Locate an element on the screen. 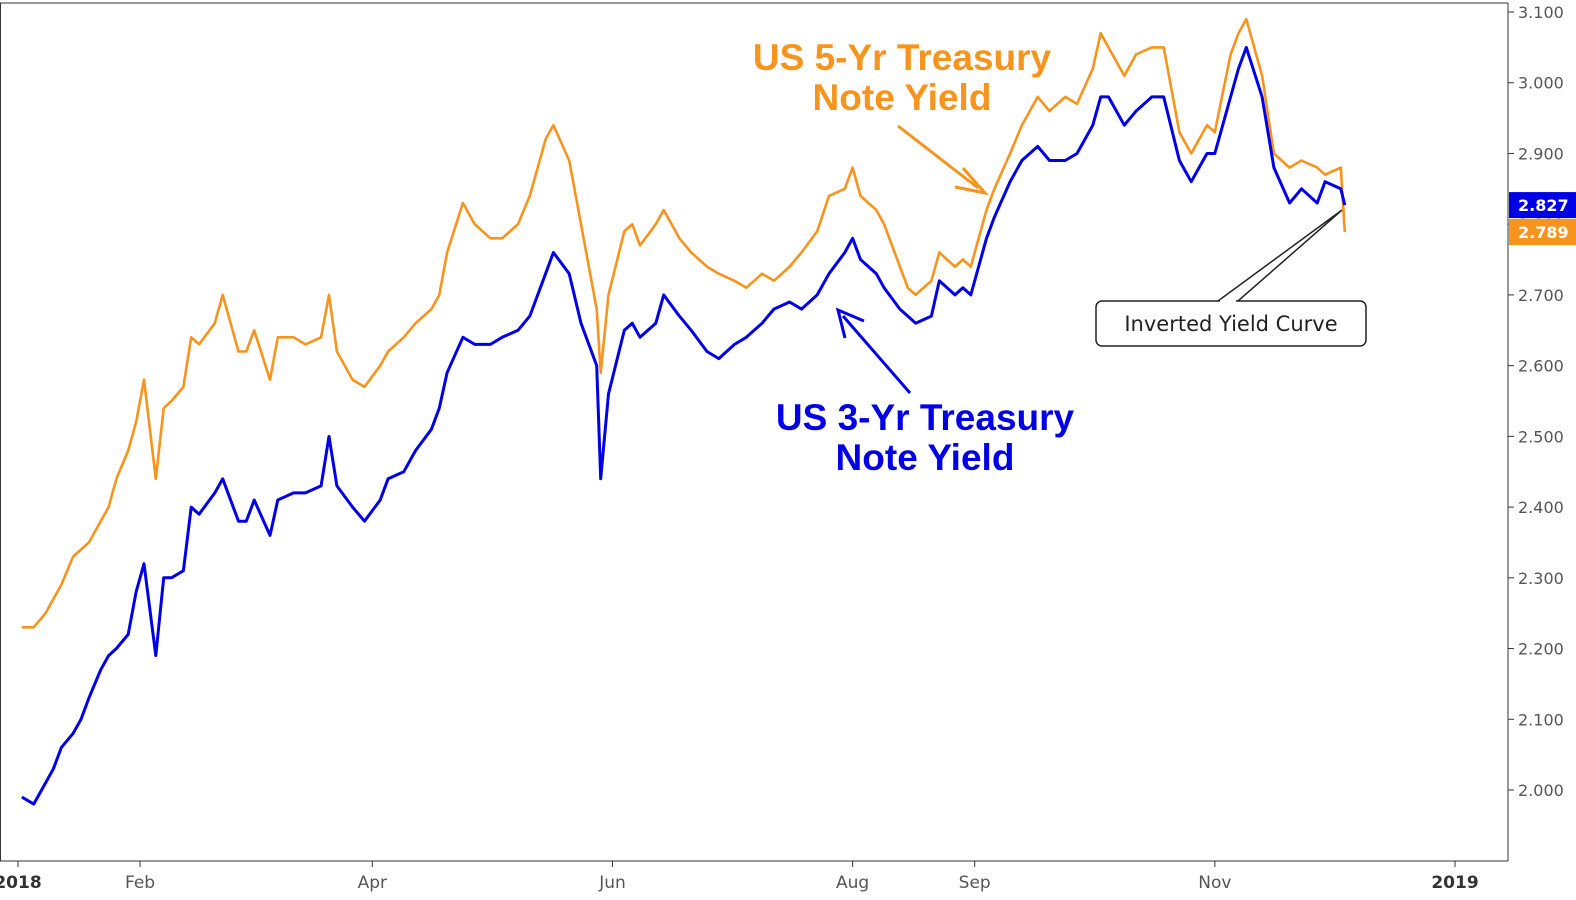 This screenshot has width=1576, height=900. annotation-3yr-arrow is located at coordinates (876, 354).